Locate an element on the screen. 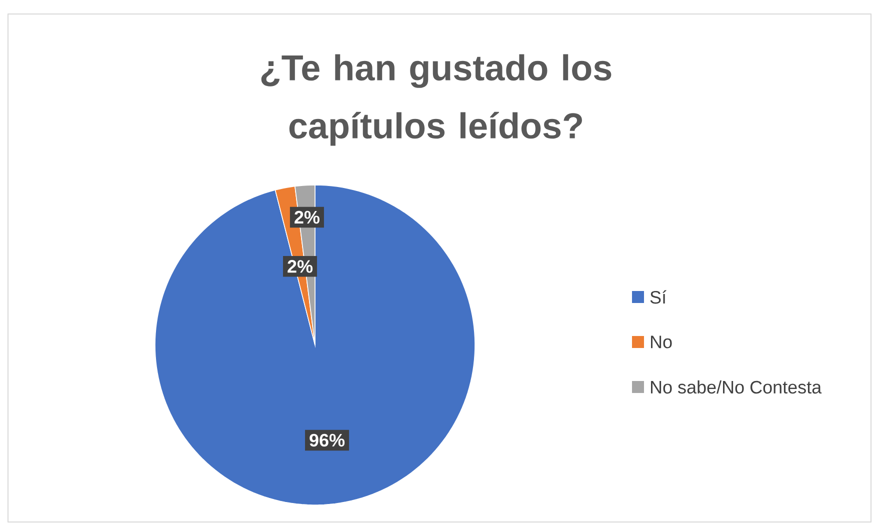 This screenshot has width=873, height=524. legend-label: No sabe/No Contesta is located at coordinates (736, 387).